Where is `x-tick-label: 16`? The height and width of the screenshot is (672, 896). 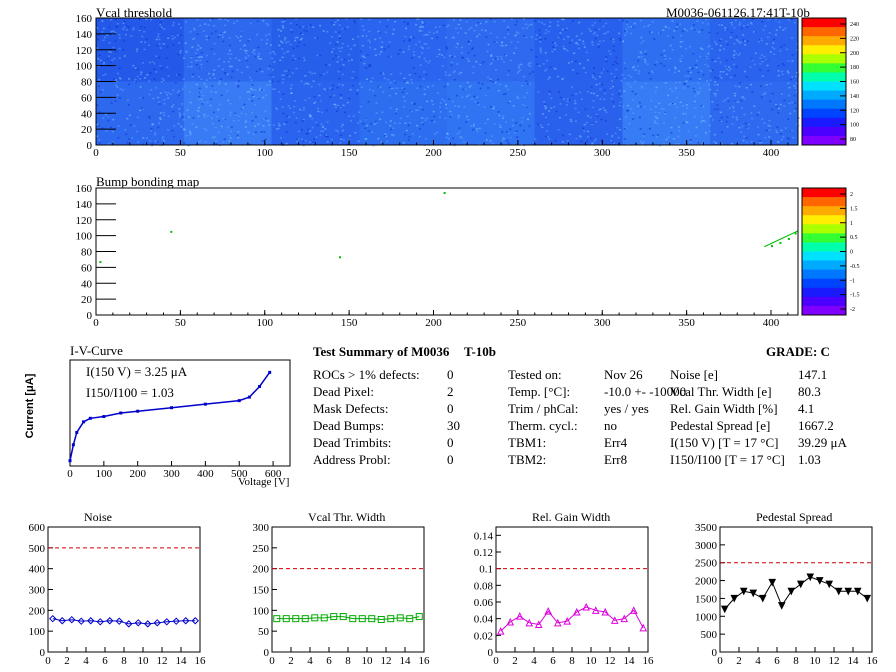
x-tick-label: 16 is located at coordinates (425, 661).